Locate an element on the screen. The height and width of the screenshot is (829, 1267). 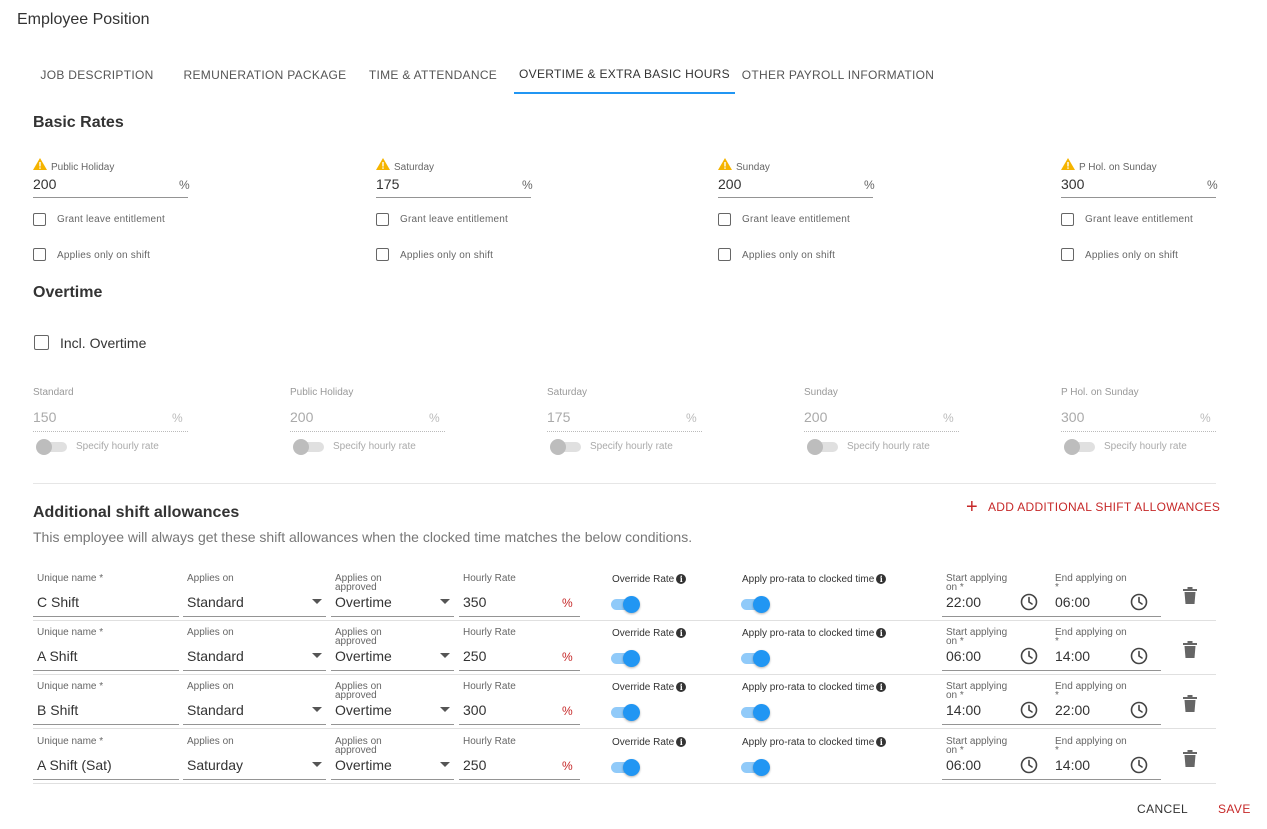
input-underline is located at coordinates (106, 670).